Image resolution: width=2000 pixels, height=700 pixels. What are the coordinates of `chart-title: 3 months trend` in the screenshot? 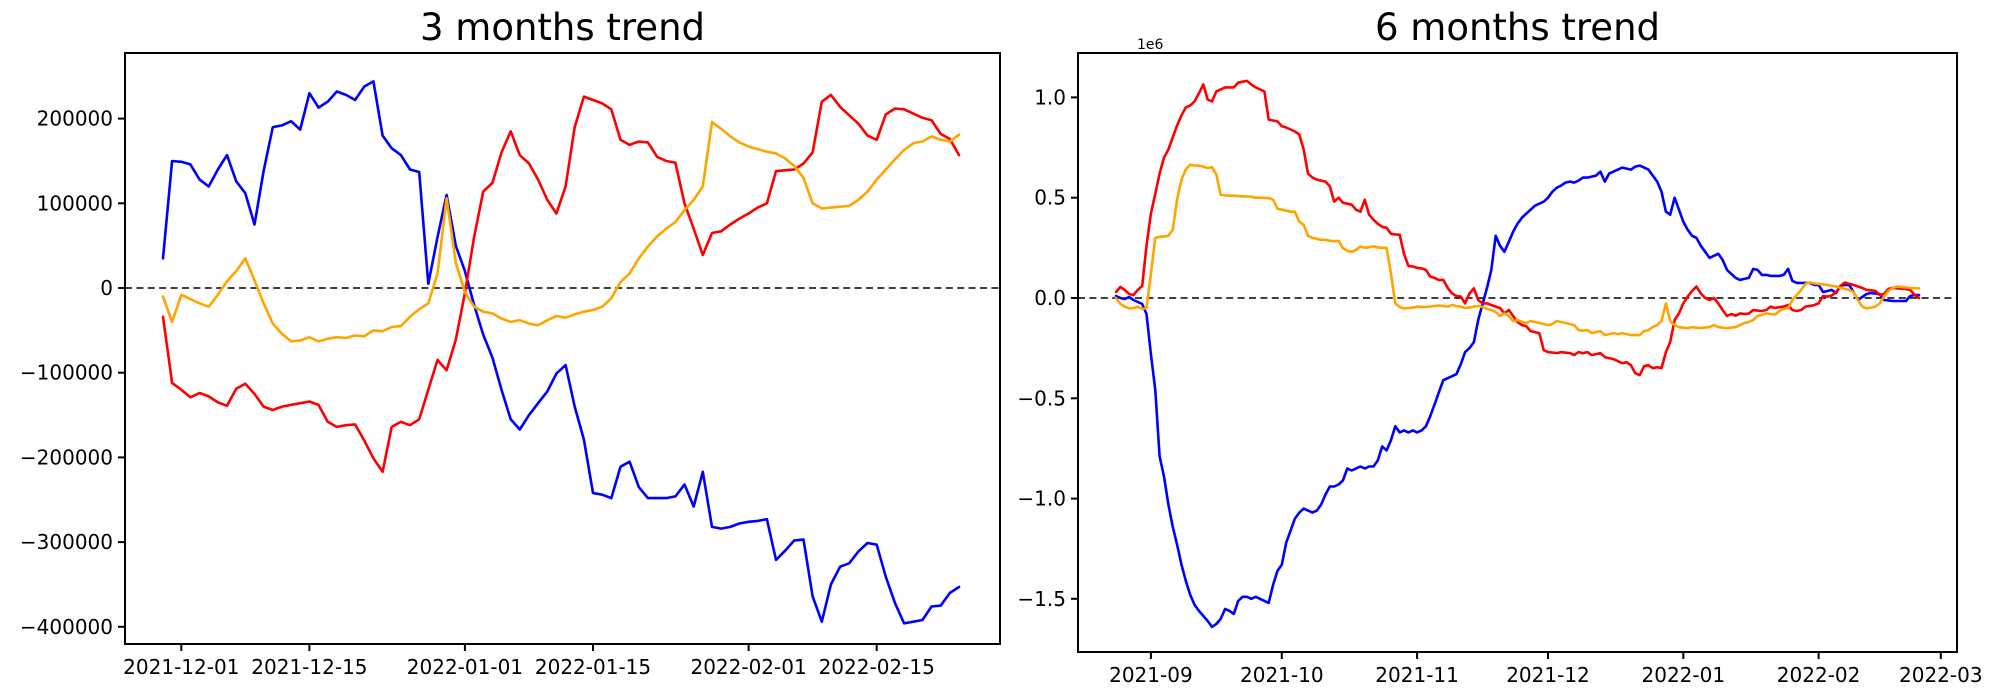 It's located at (562, 27).